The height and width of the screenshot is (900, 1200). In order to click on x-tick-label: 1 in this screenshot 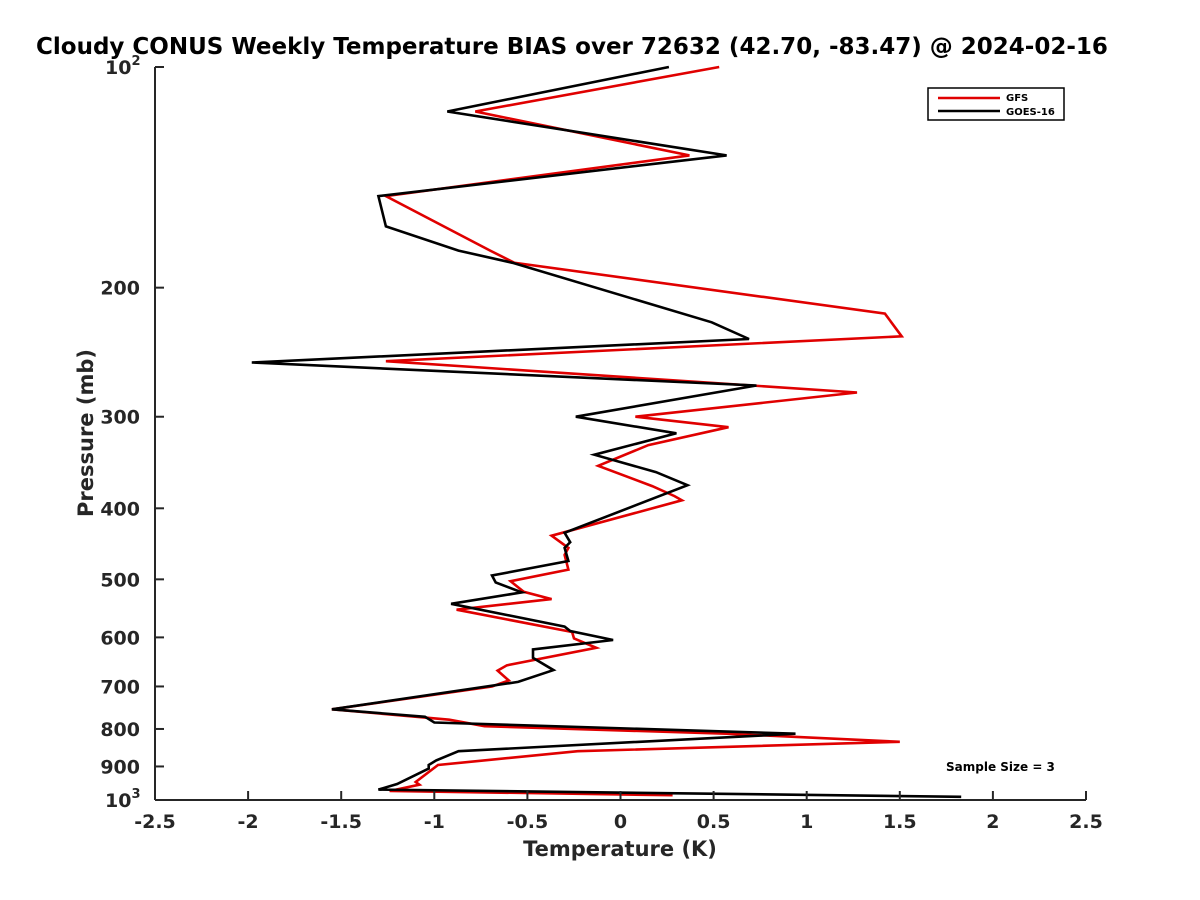, I will do `click(806, 822)`.